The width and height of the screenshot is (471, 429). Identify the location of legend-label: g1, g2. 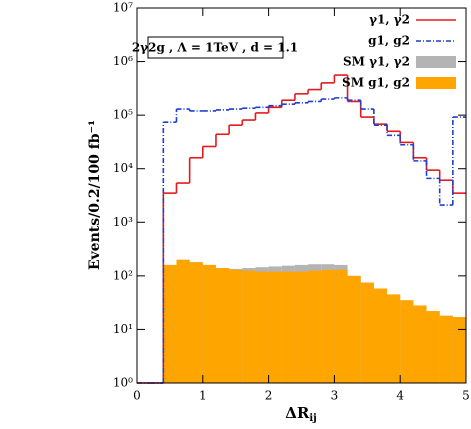
(389, 41).